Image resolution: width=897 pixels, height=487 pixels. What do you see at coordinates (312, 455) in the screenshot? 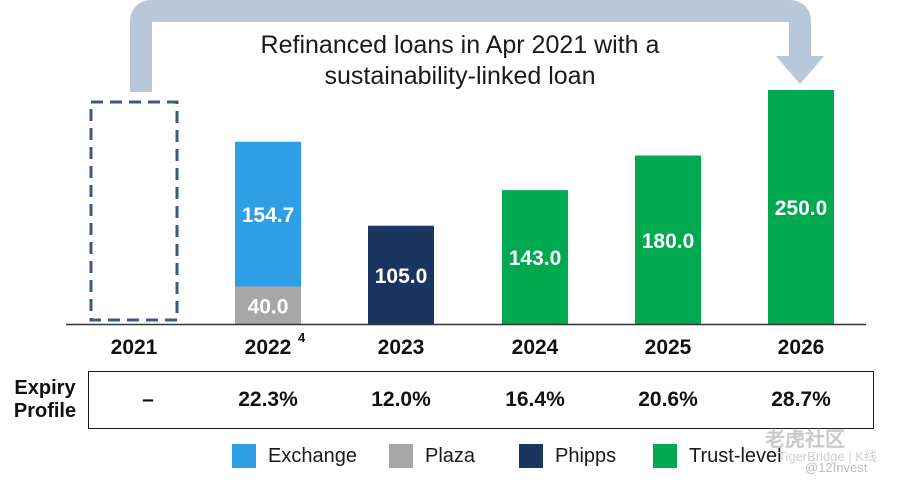
I see `legend-label-exchange: Exchange` at bounding box center [312, 455].